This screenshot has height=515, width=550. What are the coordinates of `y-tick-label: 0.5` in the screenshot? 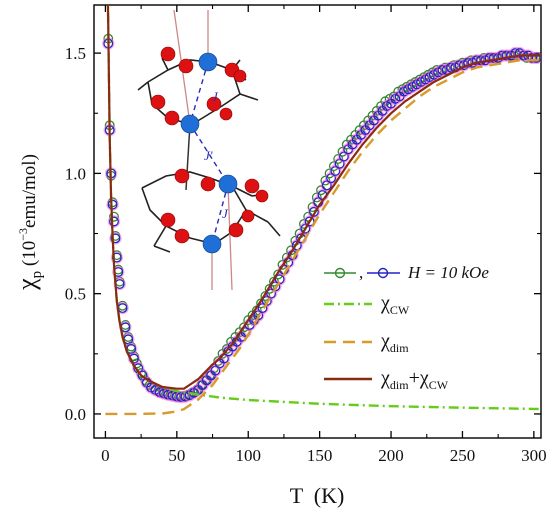 It's located at (75, 294).